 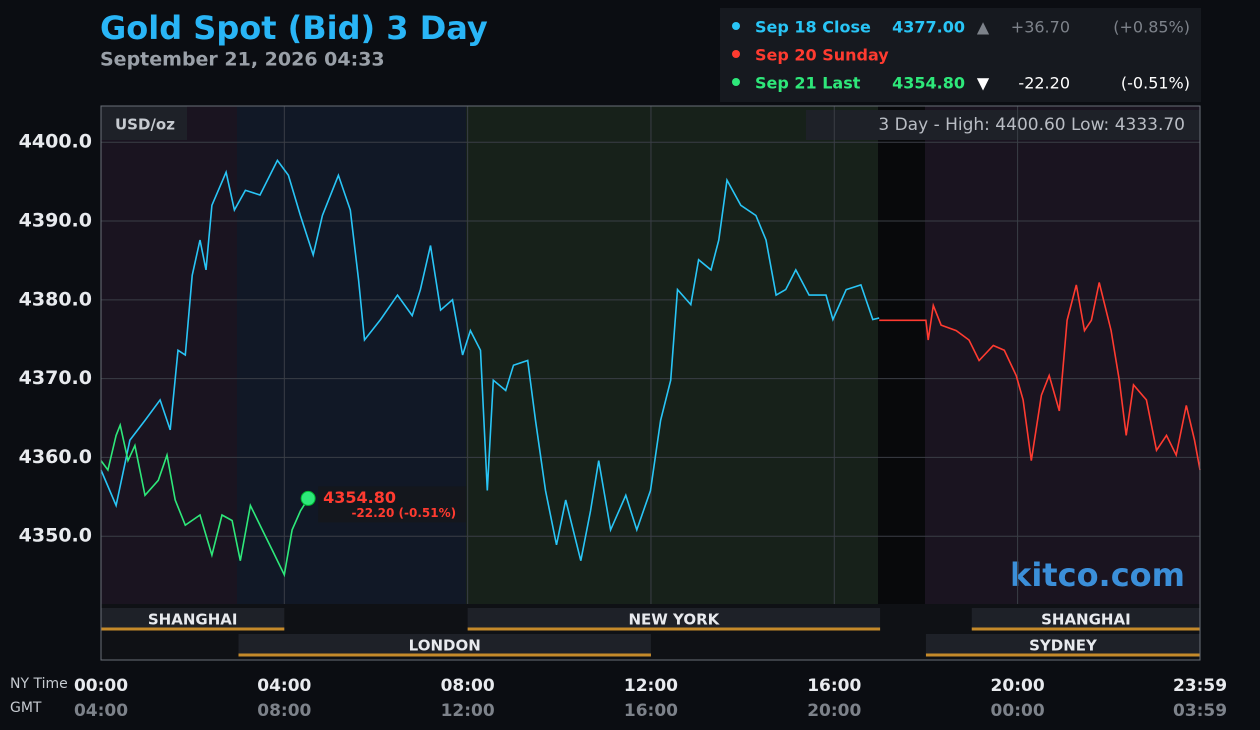 I want to click on y-tick-label: 4370.0, so click(x=55, y=378).